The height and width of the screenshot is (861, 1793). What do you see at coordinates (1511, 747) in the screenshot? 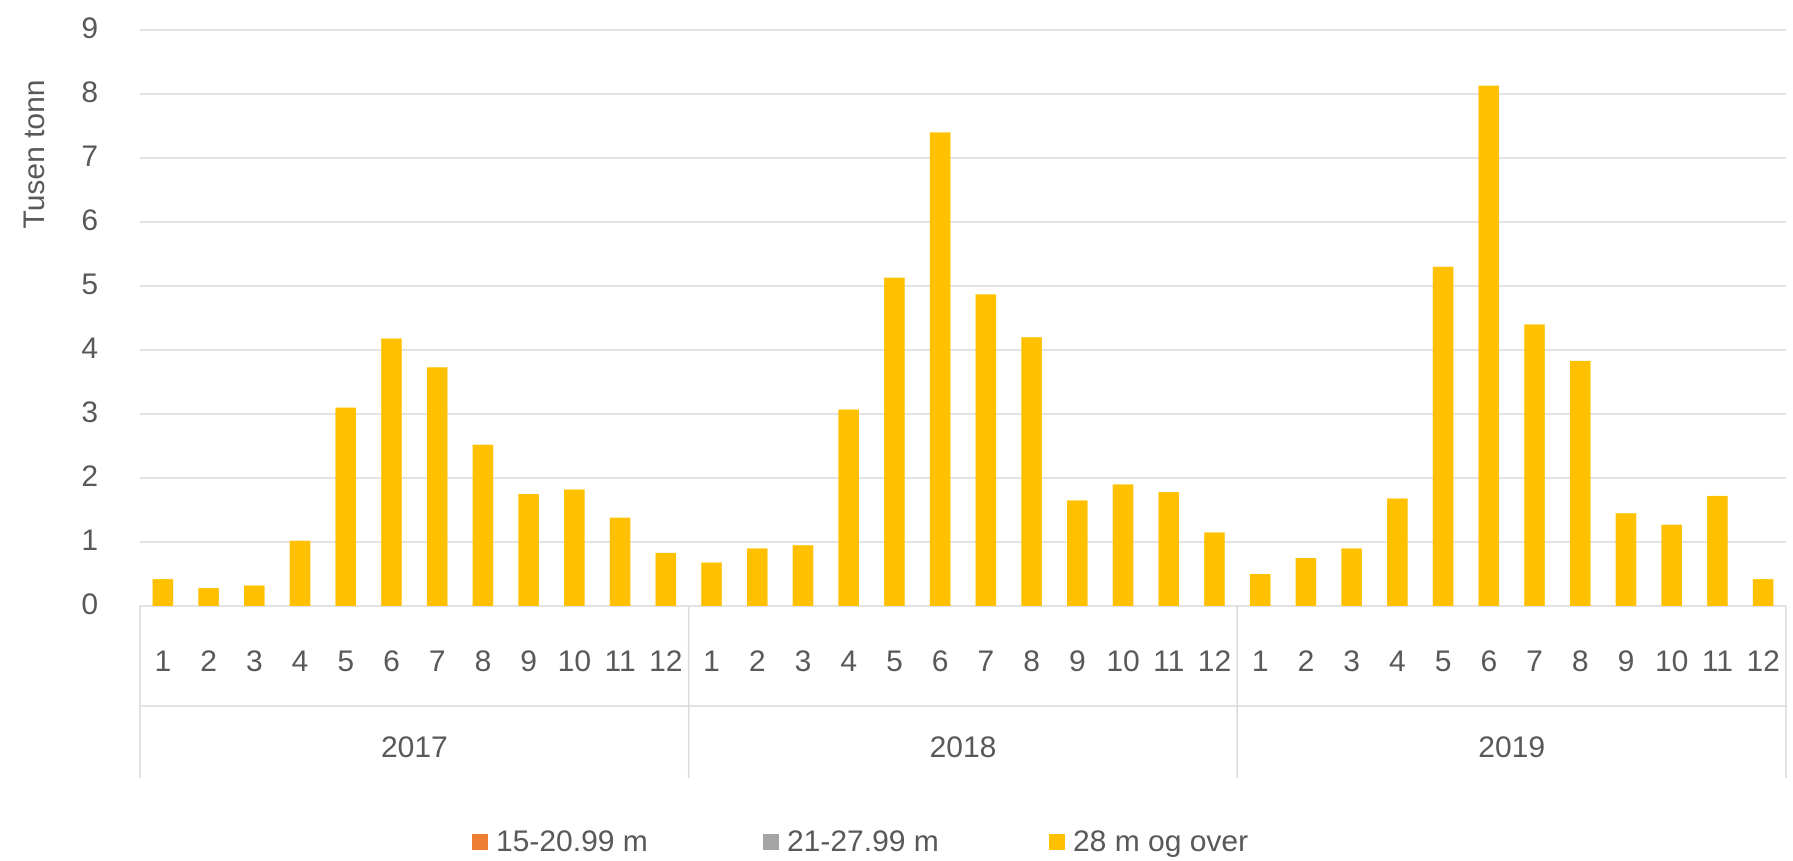
I see `group-label: 2019` at bounding box center [1511, 747].